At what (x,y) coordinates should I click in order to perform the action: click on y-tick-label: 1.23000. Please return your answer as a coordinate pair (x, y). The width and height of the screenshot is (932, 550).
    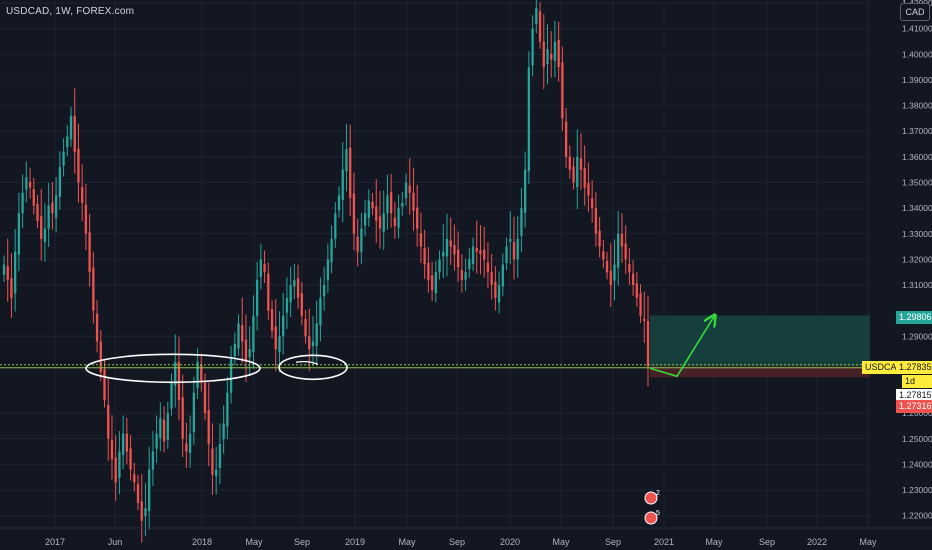
    Looking at the image, I should click on (917, 490).